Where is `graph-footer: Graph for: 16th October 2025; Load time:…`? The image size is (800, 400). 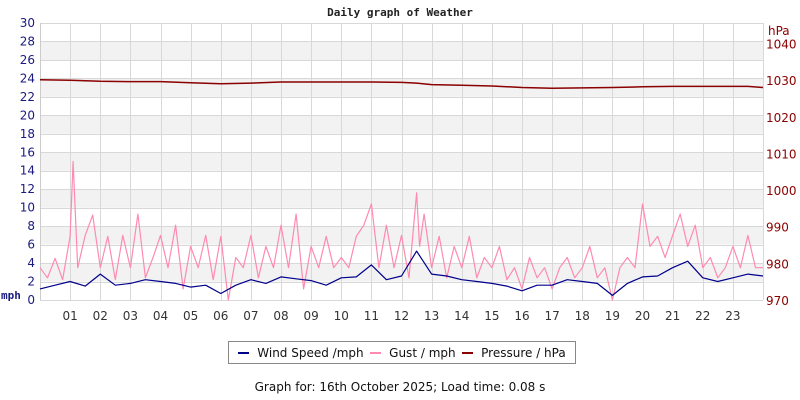 graph-footer: Graph for: 16th October 2025; Load time:… is located at coordinates (400, 387).